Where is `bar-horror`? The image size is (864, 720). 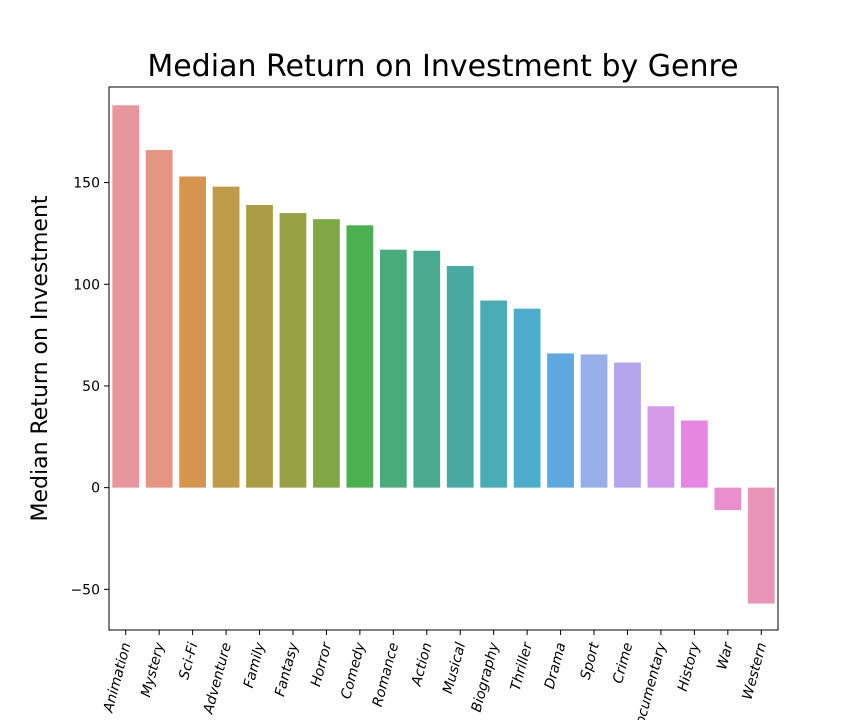 bar-horror is located at coordinates (326, 353).